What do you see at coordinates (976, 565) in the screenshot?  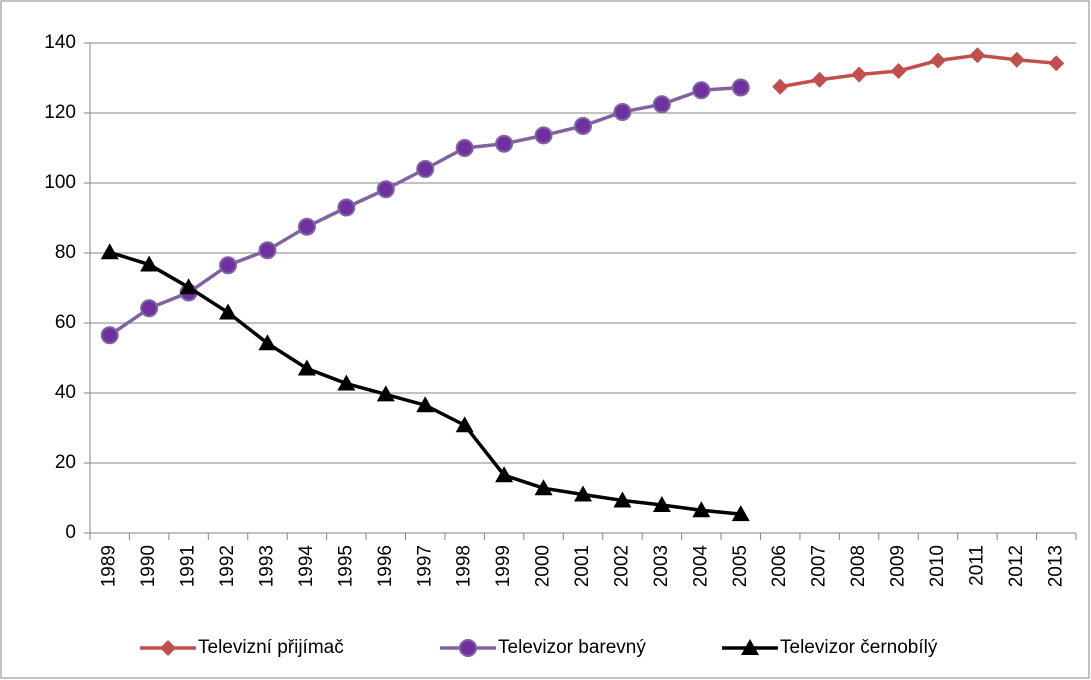 I see `x-tick-label: 2011` at bounding box center [976, 565].